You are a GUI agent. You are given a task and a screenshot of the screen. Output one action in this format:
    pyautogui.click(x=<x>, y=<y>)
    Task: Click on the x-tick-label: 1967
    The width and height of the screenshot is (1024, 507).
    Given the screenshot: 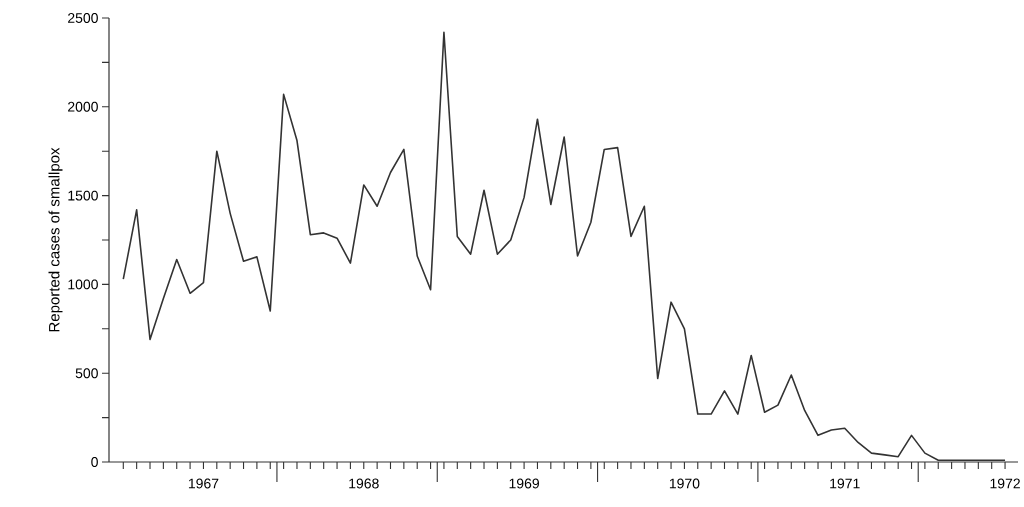 What is the action you would take?
    pyautogui.click(x=203, y=483)
    